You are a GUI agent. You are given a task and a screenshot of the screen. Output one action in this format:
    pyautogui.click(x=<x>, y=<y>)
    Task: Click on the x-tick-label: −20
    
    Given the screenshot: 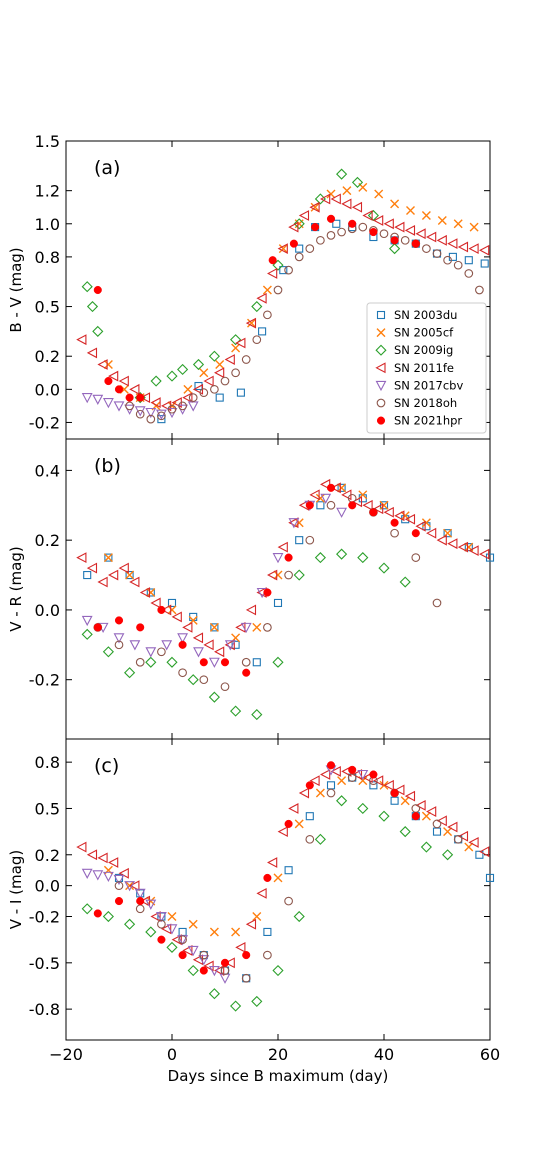 What is the action you would take?
    pyautogui.click(x=66, y=1054)
    